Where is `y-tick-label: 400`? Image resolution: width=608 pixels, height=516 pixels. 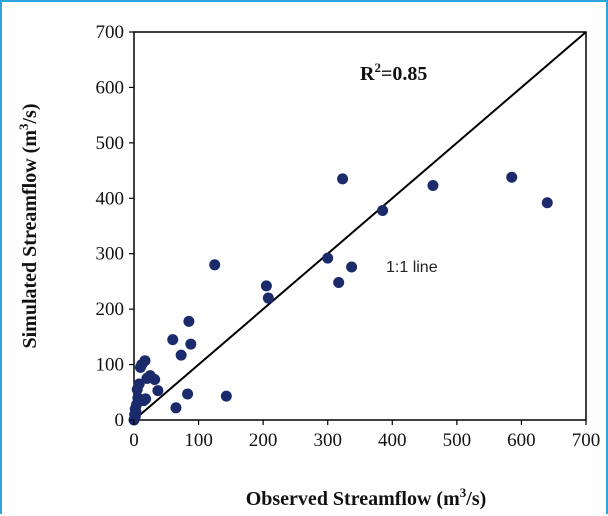 y-tick-label: 400 is located at coordinates (110, 198).